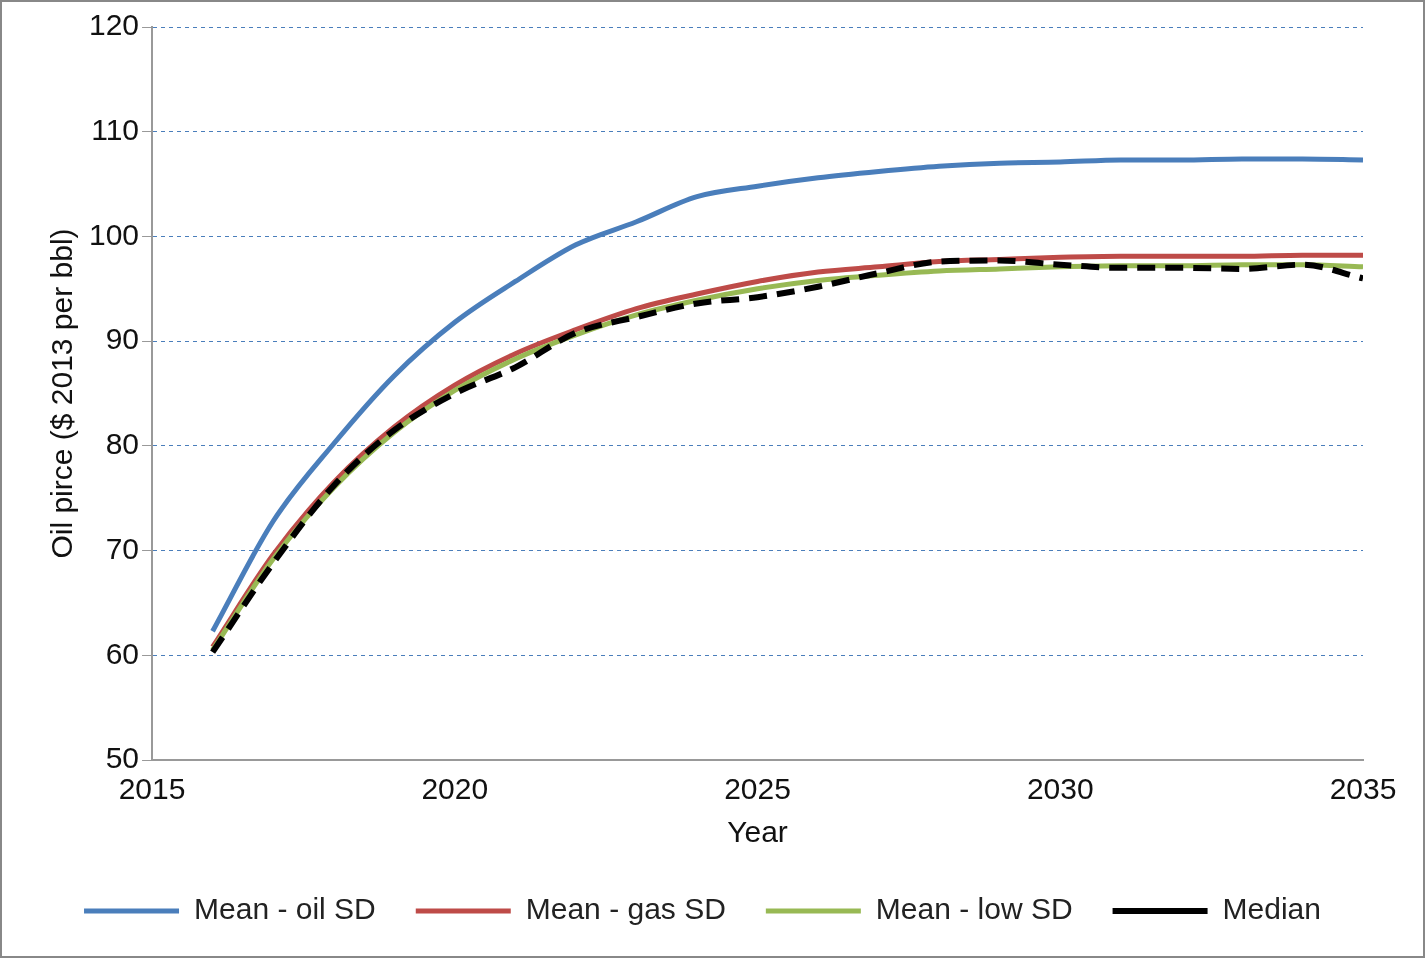 This screenshot has width=1425, height=958. Describe the element at coordinates (122, 339) in the screenshot. I see `y-tick-label: 90` at that location.